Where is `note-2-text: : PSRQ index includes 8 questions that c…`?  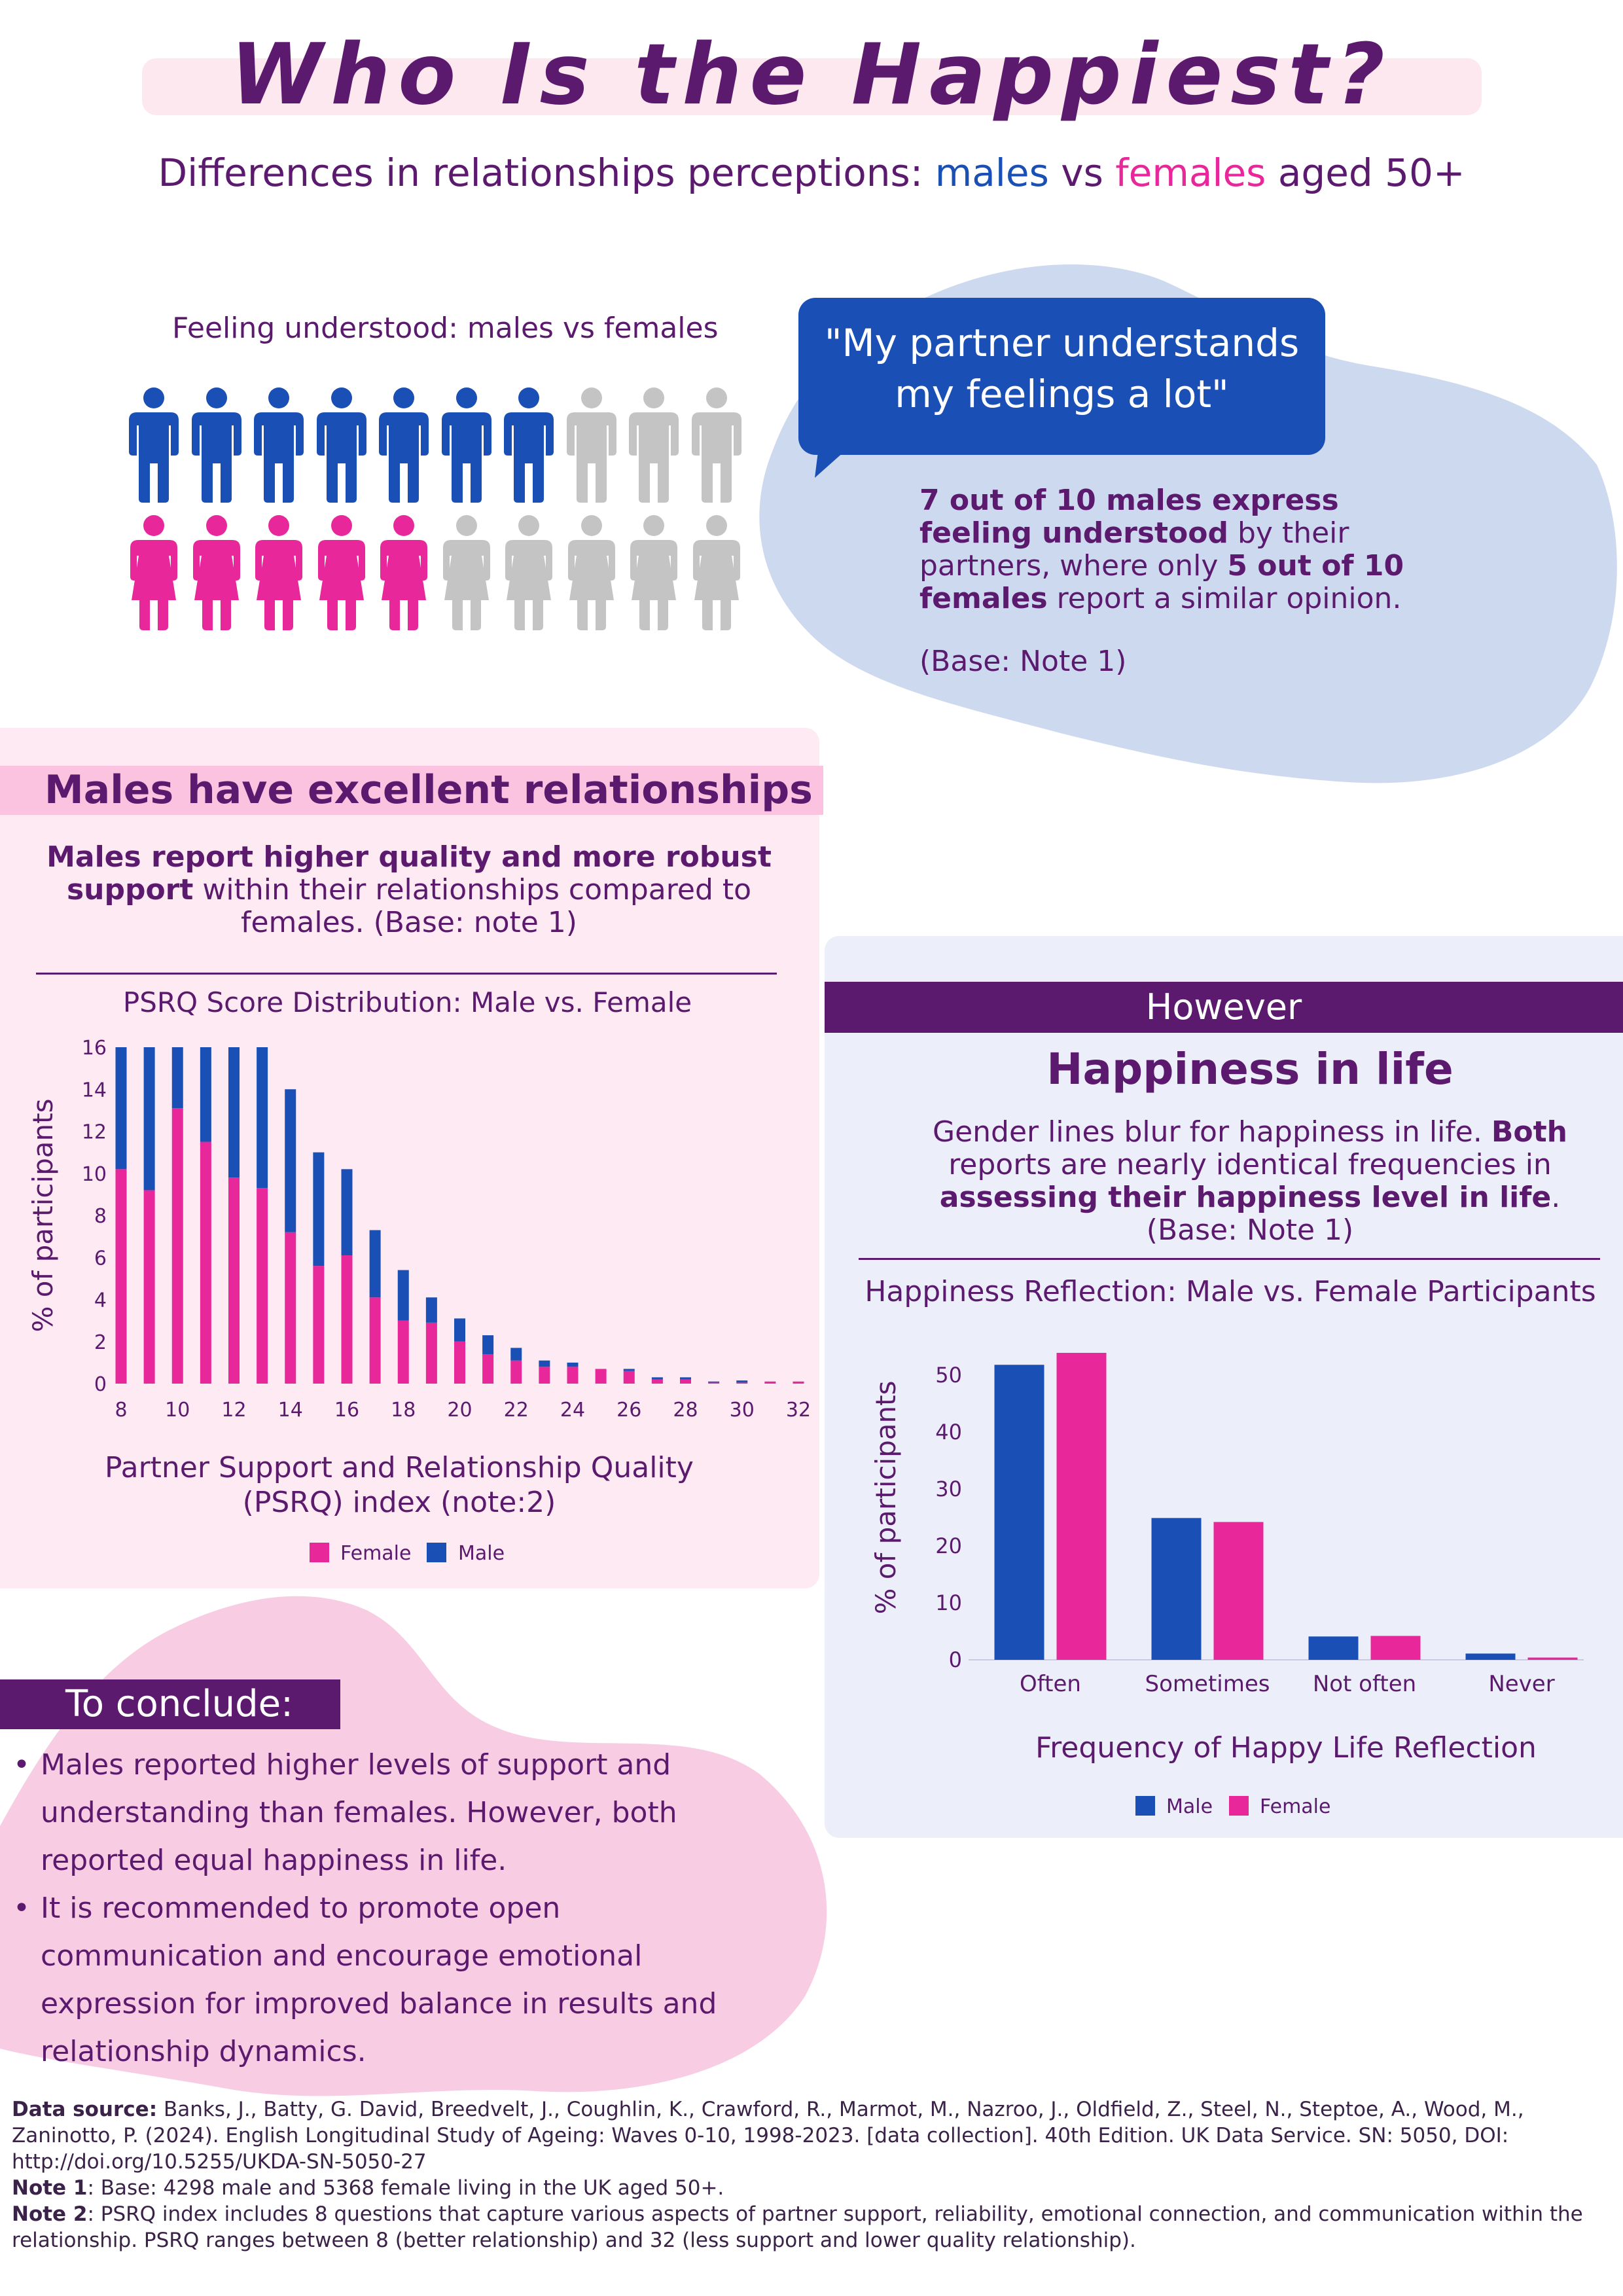 note-2-text: : PSRQ index includes 8 questions that c… is located at coordinates (798, 2227).